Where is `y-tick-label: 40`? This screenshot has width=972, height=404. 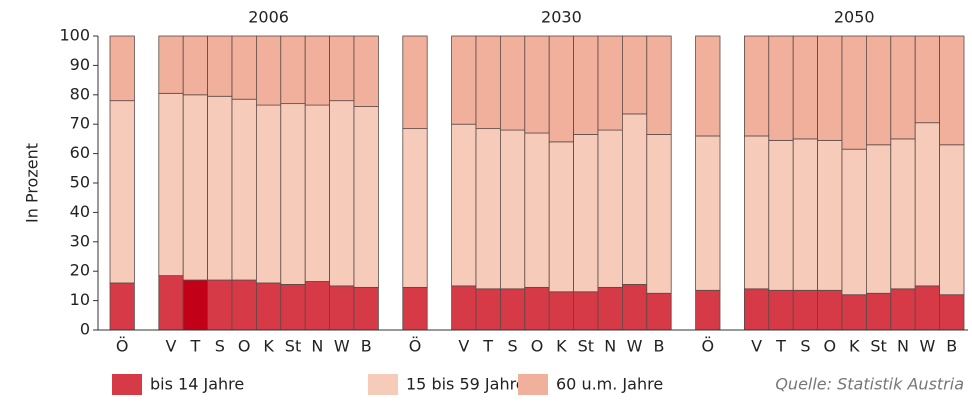 y-tick-label: 40 is located at coordinates (80, 211).